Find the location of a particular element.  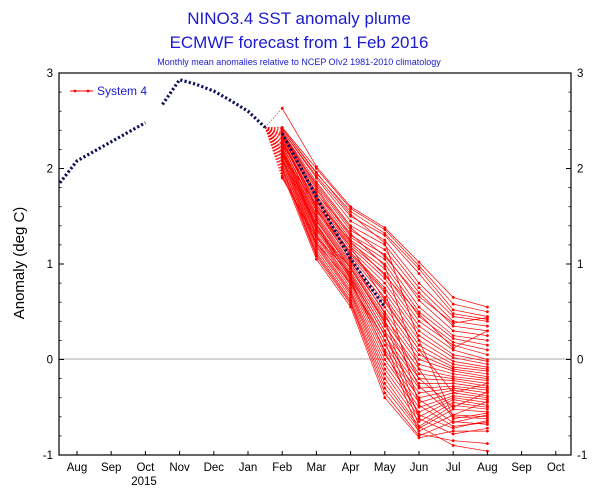

x-tick-label: May is located at coordinates (385, 468).